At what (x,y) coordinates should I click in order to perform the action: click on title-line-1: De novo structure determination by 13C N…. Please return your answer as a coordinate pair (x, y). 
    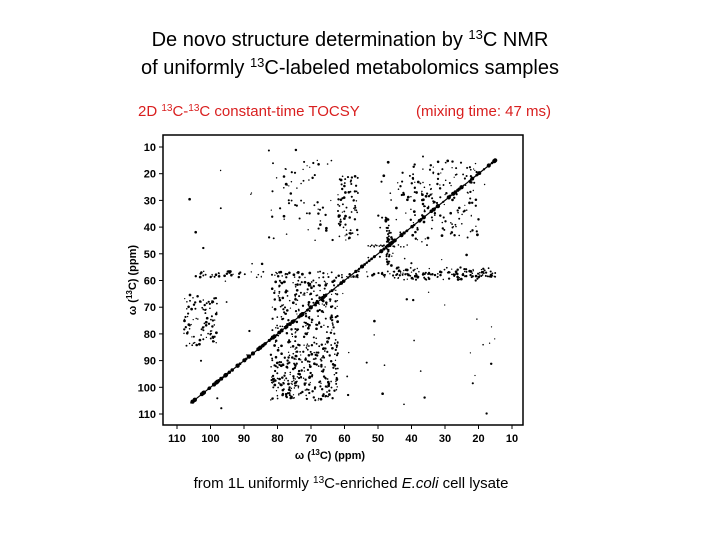
    Looking at the image, I should click on (350, 39).